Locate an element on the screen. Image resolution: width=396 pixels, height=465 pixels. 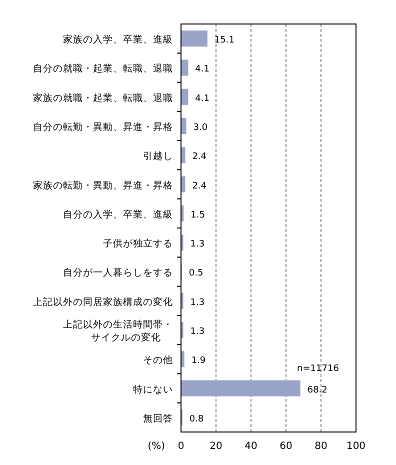
data-label: 0.8 is located at coordinates (196, 419).